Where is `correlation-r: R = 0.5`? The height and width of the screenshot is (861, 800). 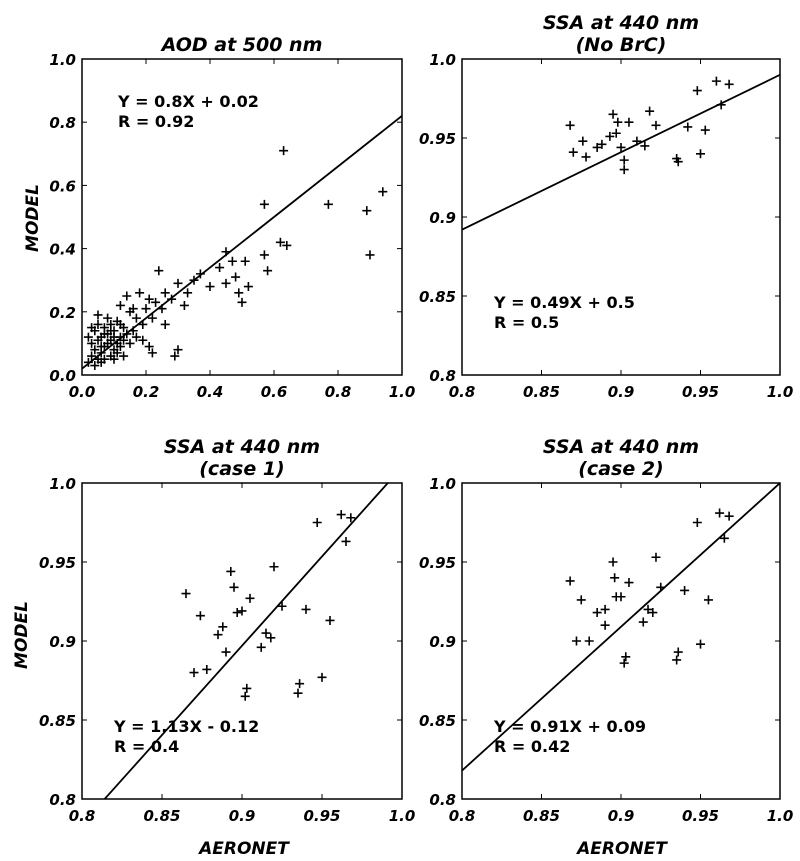 correlation-r: R = 0.5 is located at coordinates (526, 322).